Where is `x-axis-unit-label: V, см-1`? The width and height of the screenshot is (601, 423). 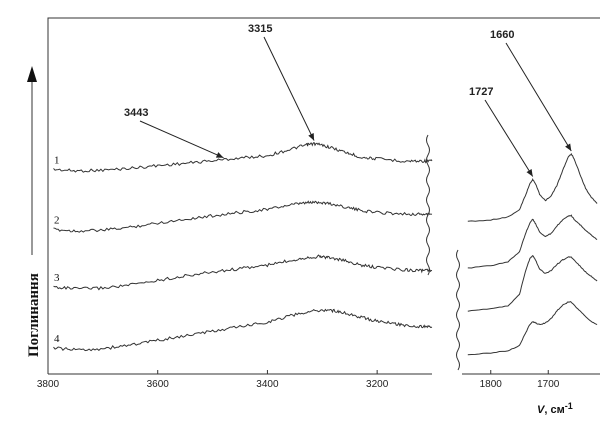 x-axis-unit-label: V, см-1 is located at coordinates (555, 408).